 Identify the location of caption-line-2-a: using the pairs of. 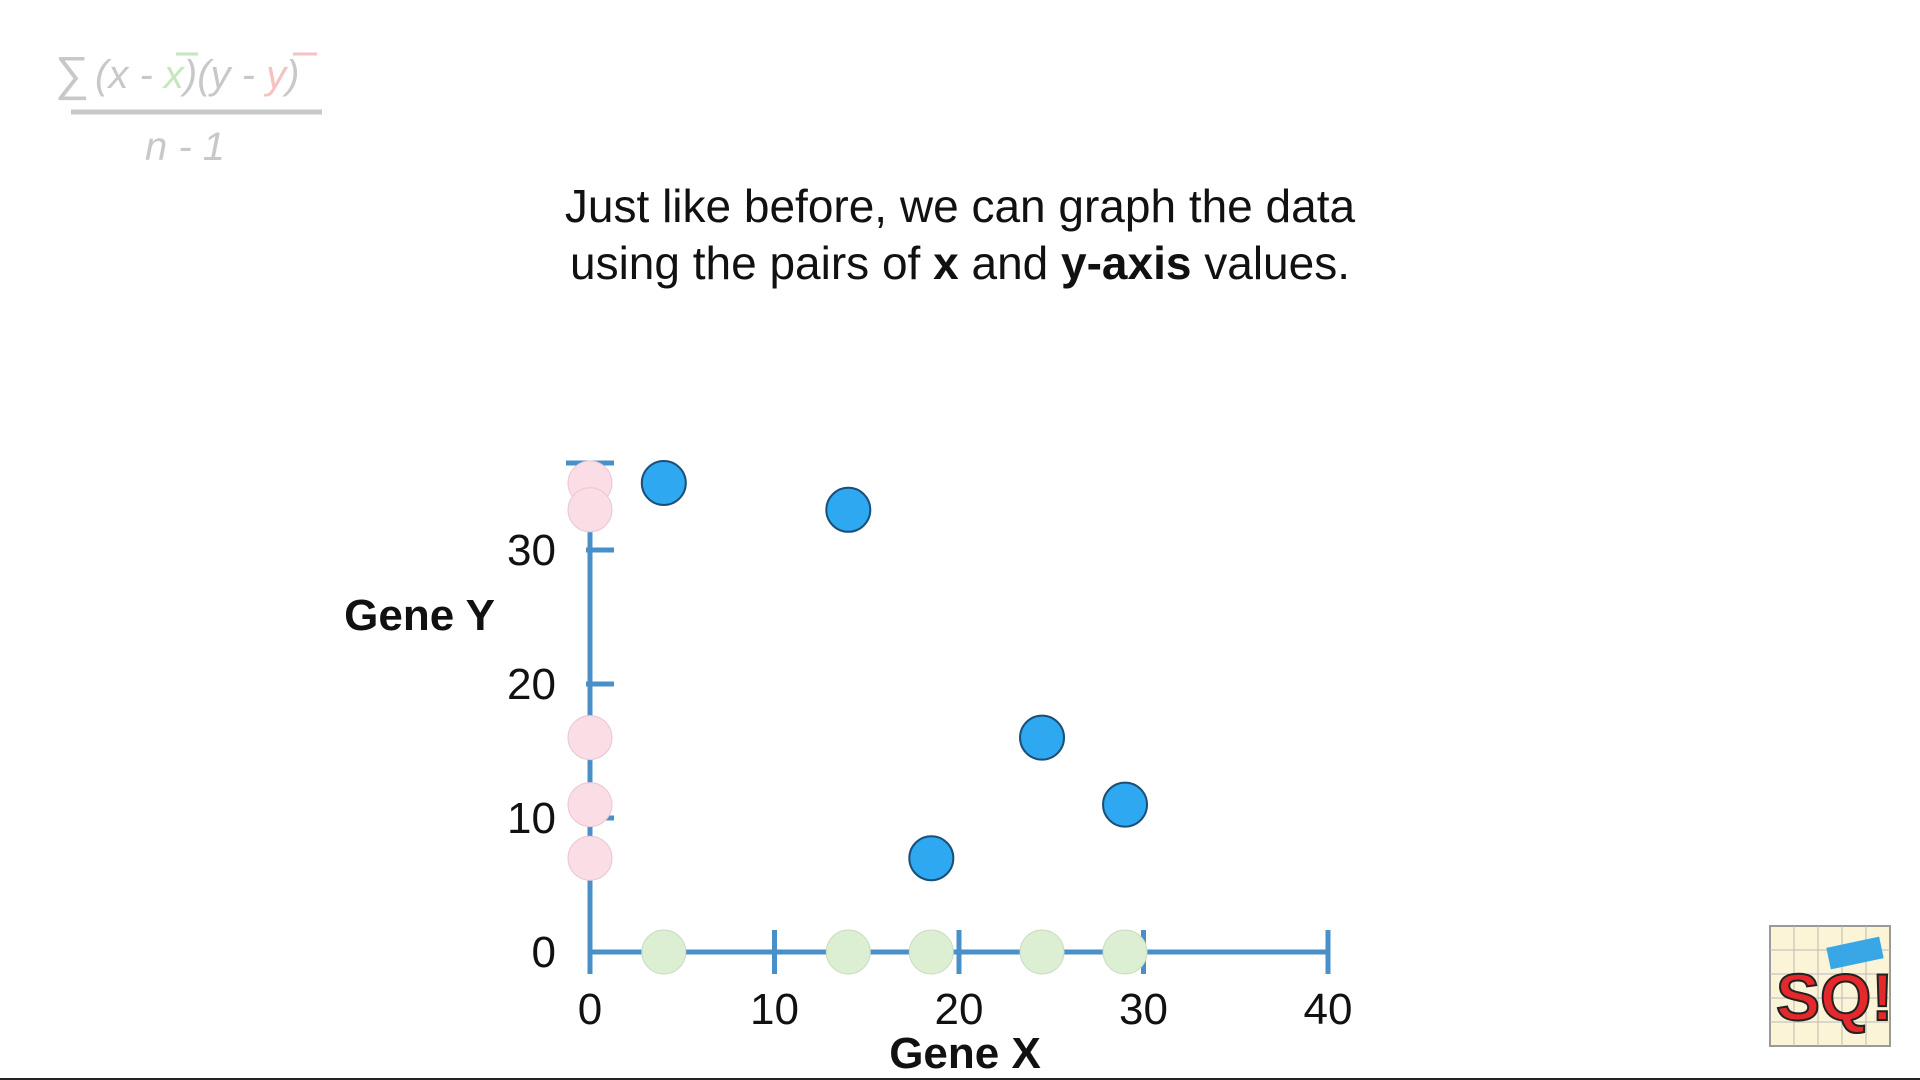
(752, 263).